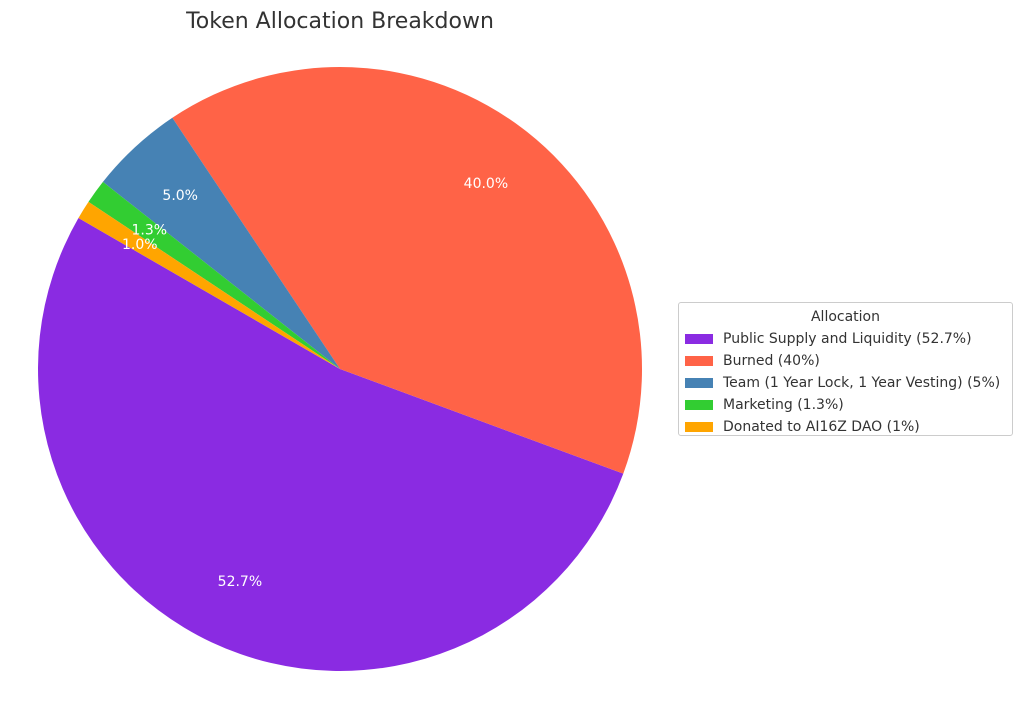 This screenshot has height=714, width=1024. I want to click on legend-item-4: Donated to AI16Z DAO (1%), so click(845, 427).